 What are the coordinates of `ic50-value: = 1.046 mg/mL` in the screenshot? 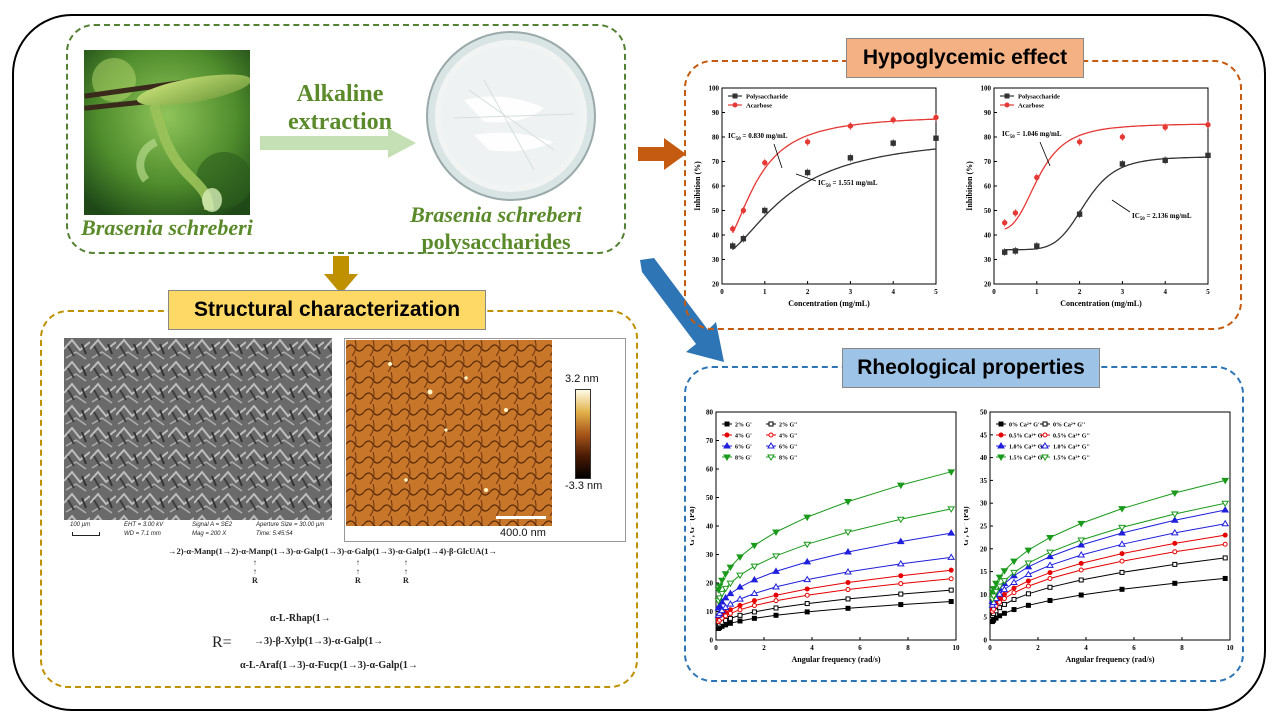 It's located at (1038, 134).